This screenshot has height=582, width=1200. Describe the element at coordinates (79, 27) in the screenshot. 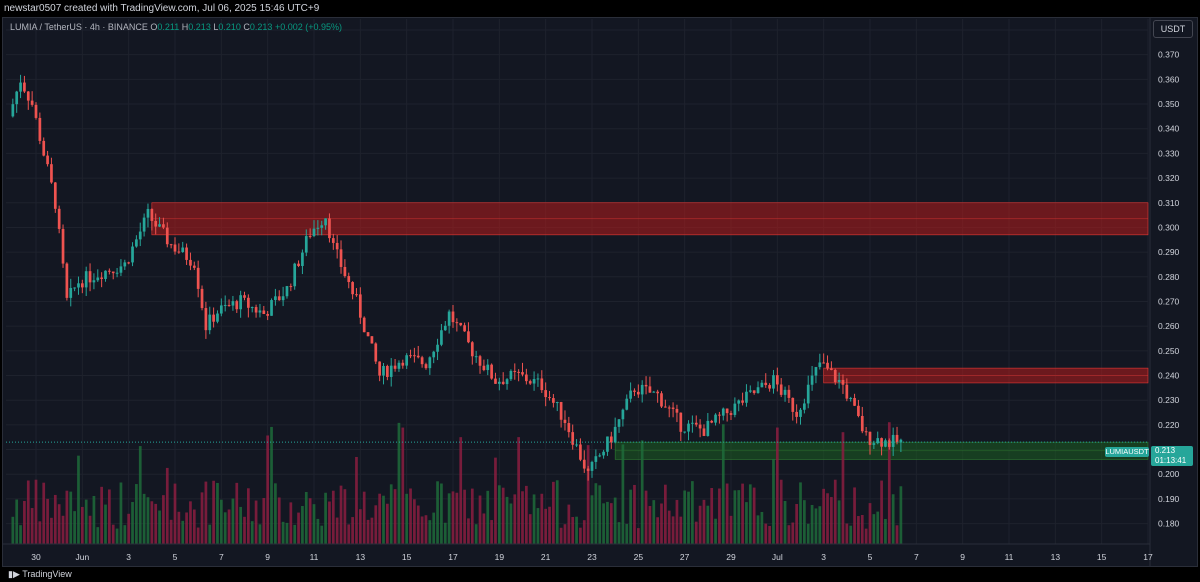

I see `symbol-title: LUMIA / TetherUS · 4h · BINANCE` at that location.